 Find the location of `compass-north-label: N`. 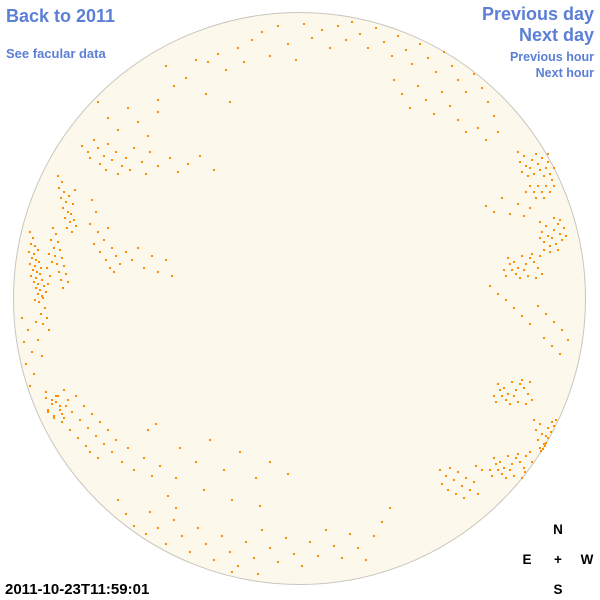

compass-north-label: N is located at coordinates (558, 529).